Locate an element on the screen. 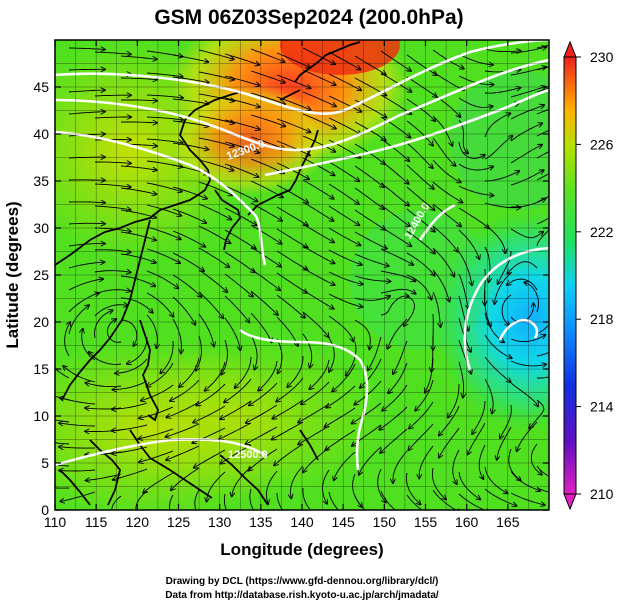 The width and height of the screenshot is (619, 605). x-tick-label: 115 is located at coordinates (96, 522).